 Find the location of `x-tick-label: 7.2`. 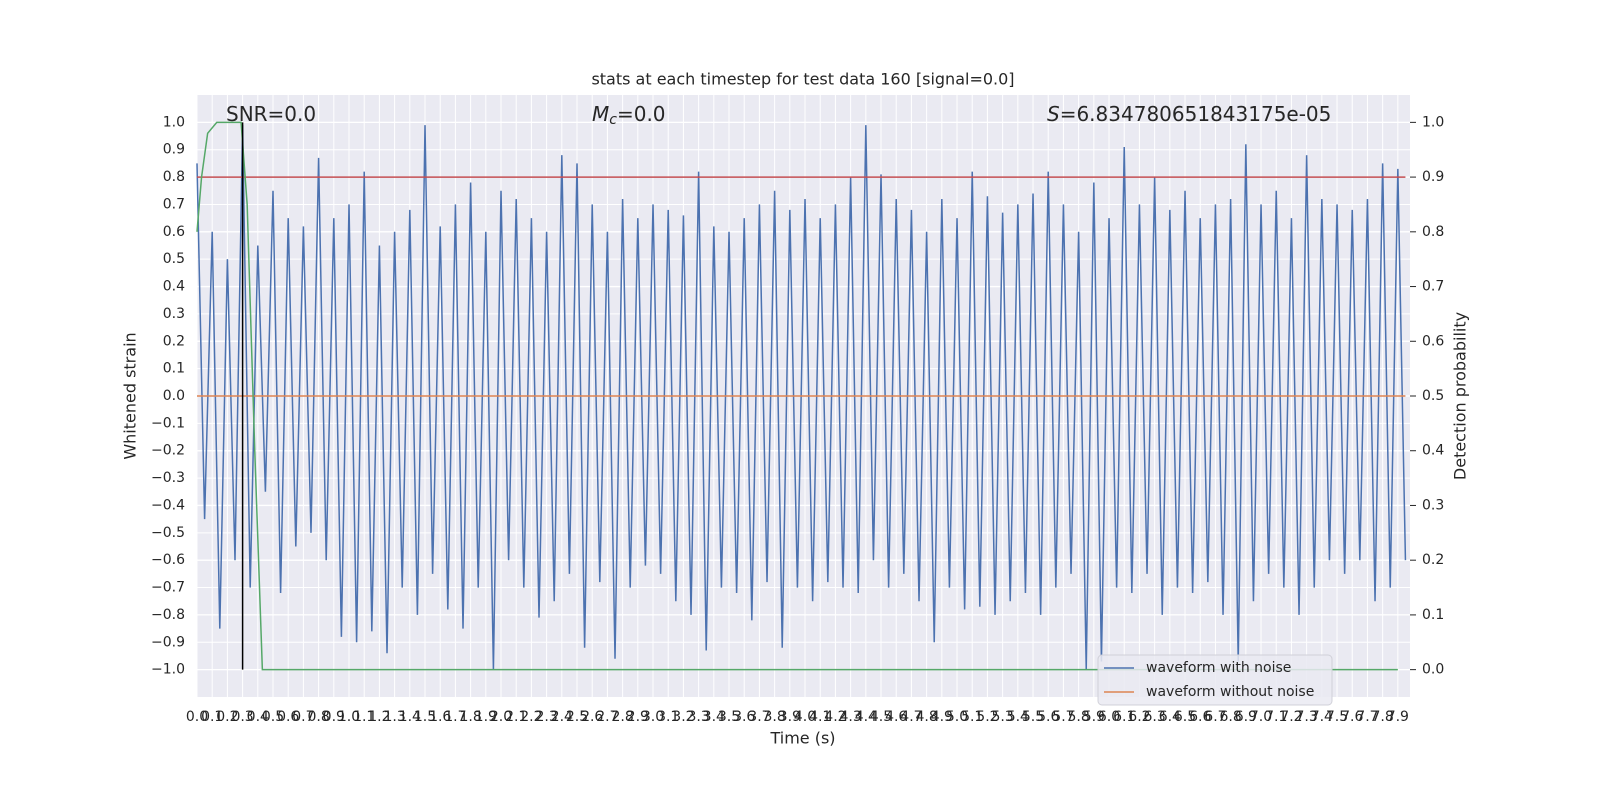

x-tick-label: 7.2 is located at coordinates (1291, 717).